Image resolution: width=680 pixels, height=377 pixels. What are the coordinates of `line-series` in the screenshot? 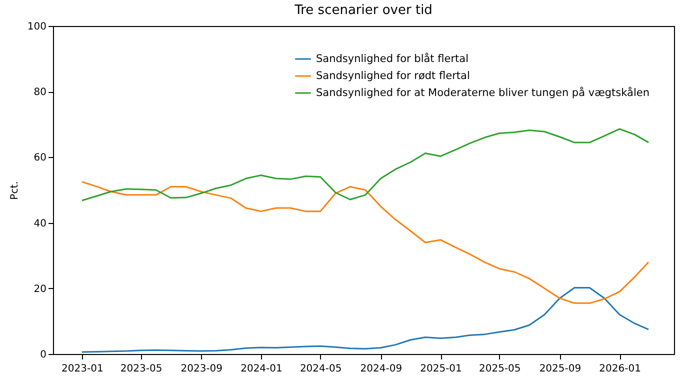 It's located at (365, 319).